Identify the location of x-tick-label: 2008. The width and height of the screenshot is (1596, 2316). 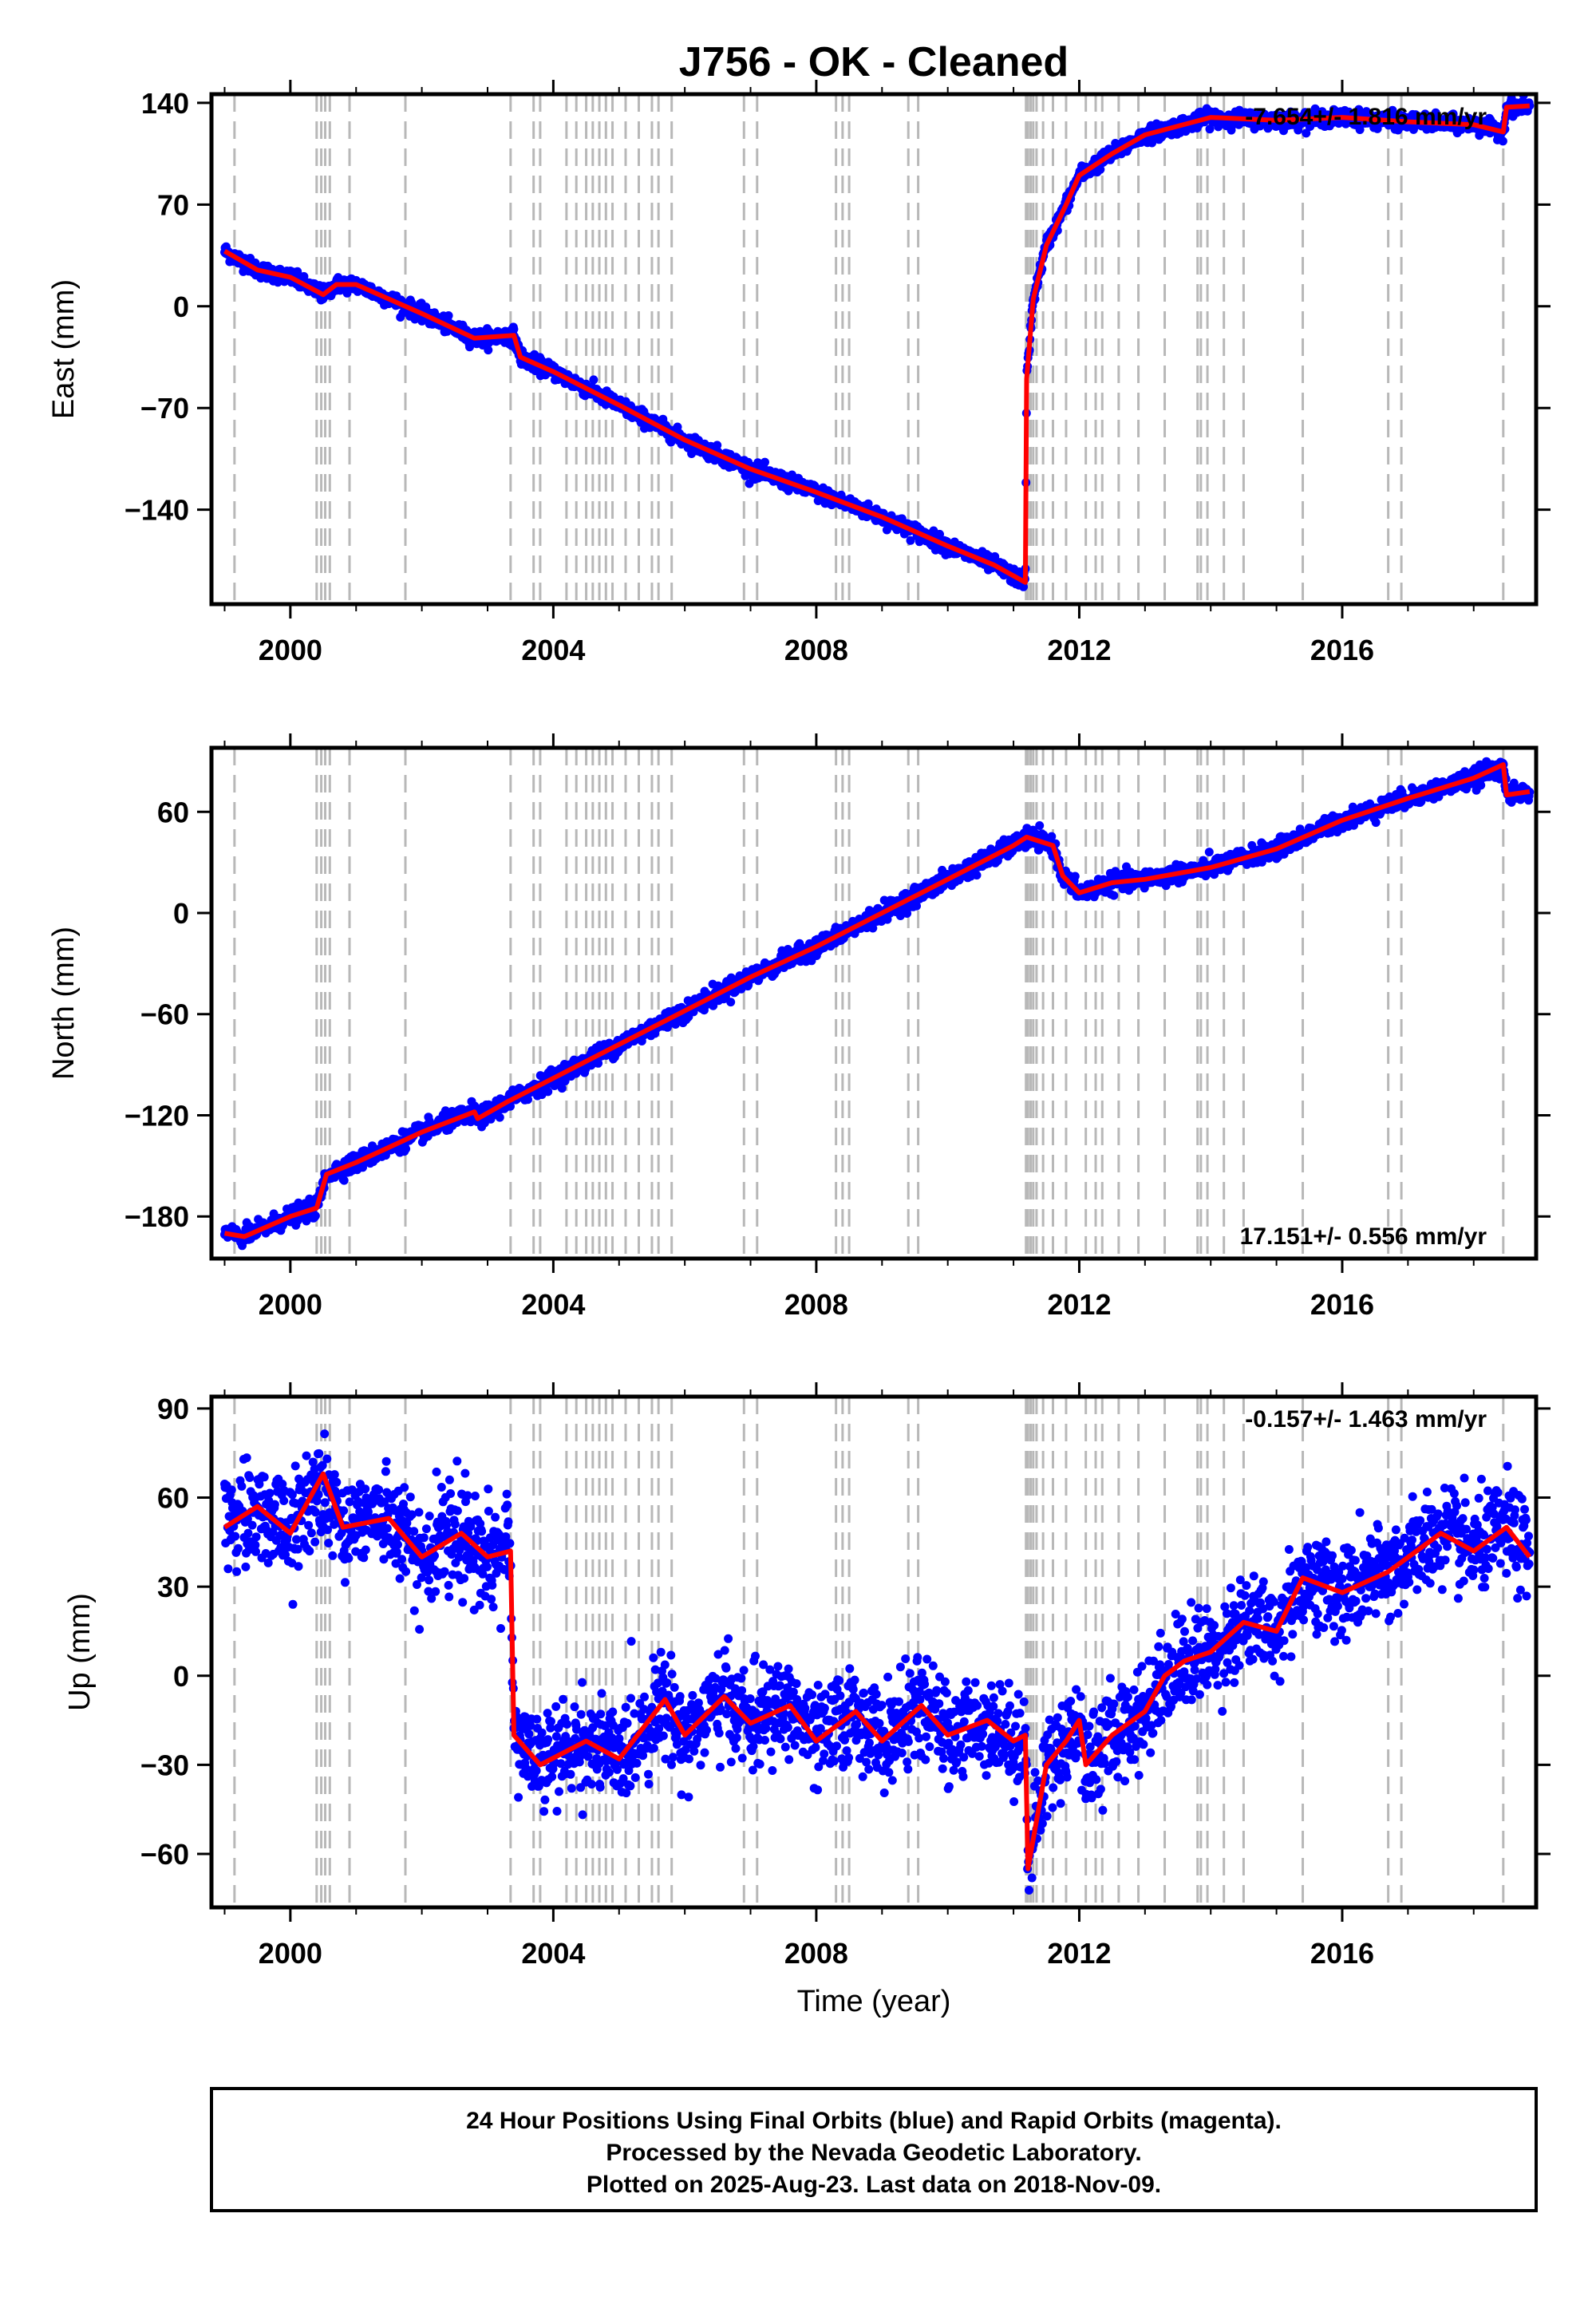
(816, 650).